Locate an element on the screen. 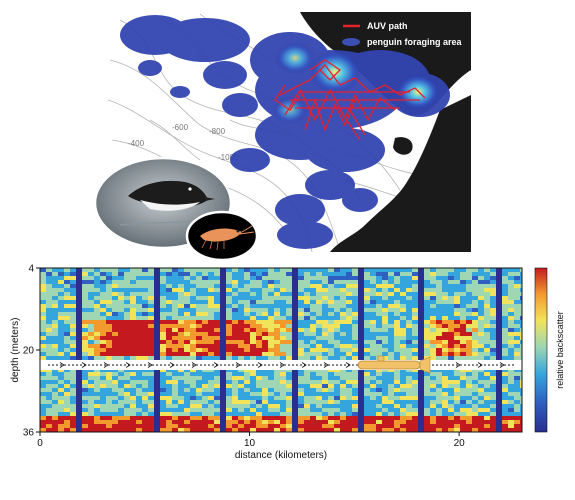 This screenshot has height=500, width=575. track-arrow is located at coordinates (150, 365).